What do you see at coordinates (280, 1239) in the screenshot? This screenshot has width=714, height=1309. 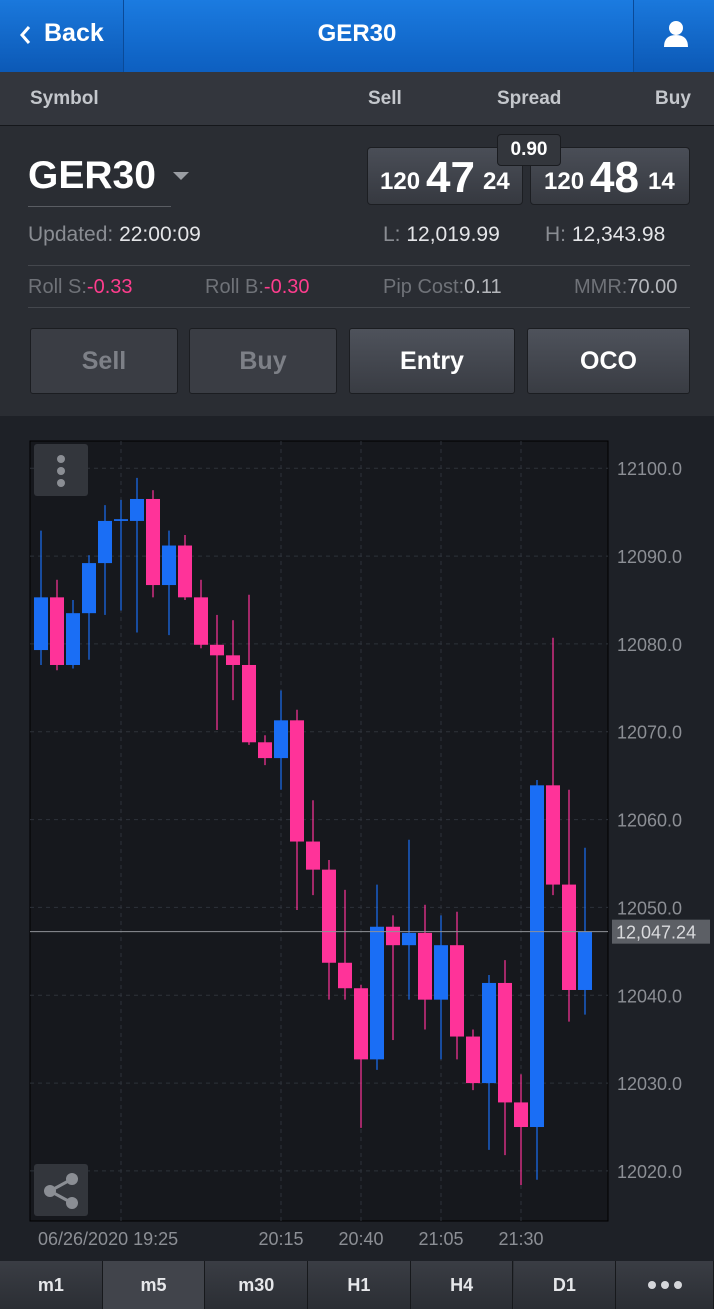 I see `x-tick-label: 20:15` at bounding box center [280, 1239].